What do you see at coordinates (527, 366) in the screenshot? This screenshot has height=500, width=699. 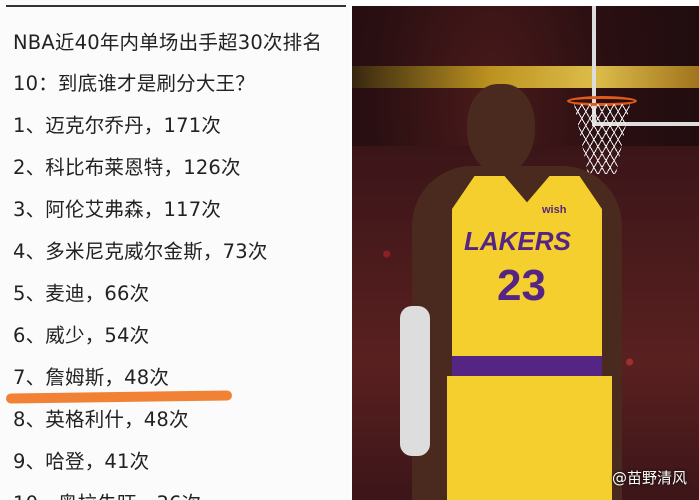 I see `shorts-waistband` at bounding box center [527, 366].